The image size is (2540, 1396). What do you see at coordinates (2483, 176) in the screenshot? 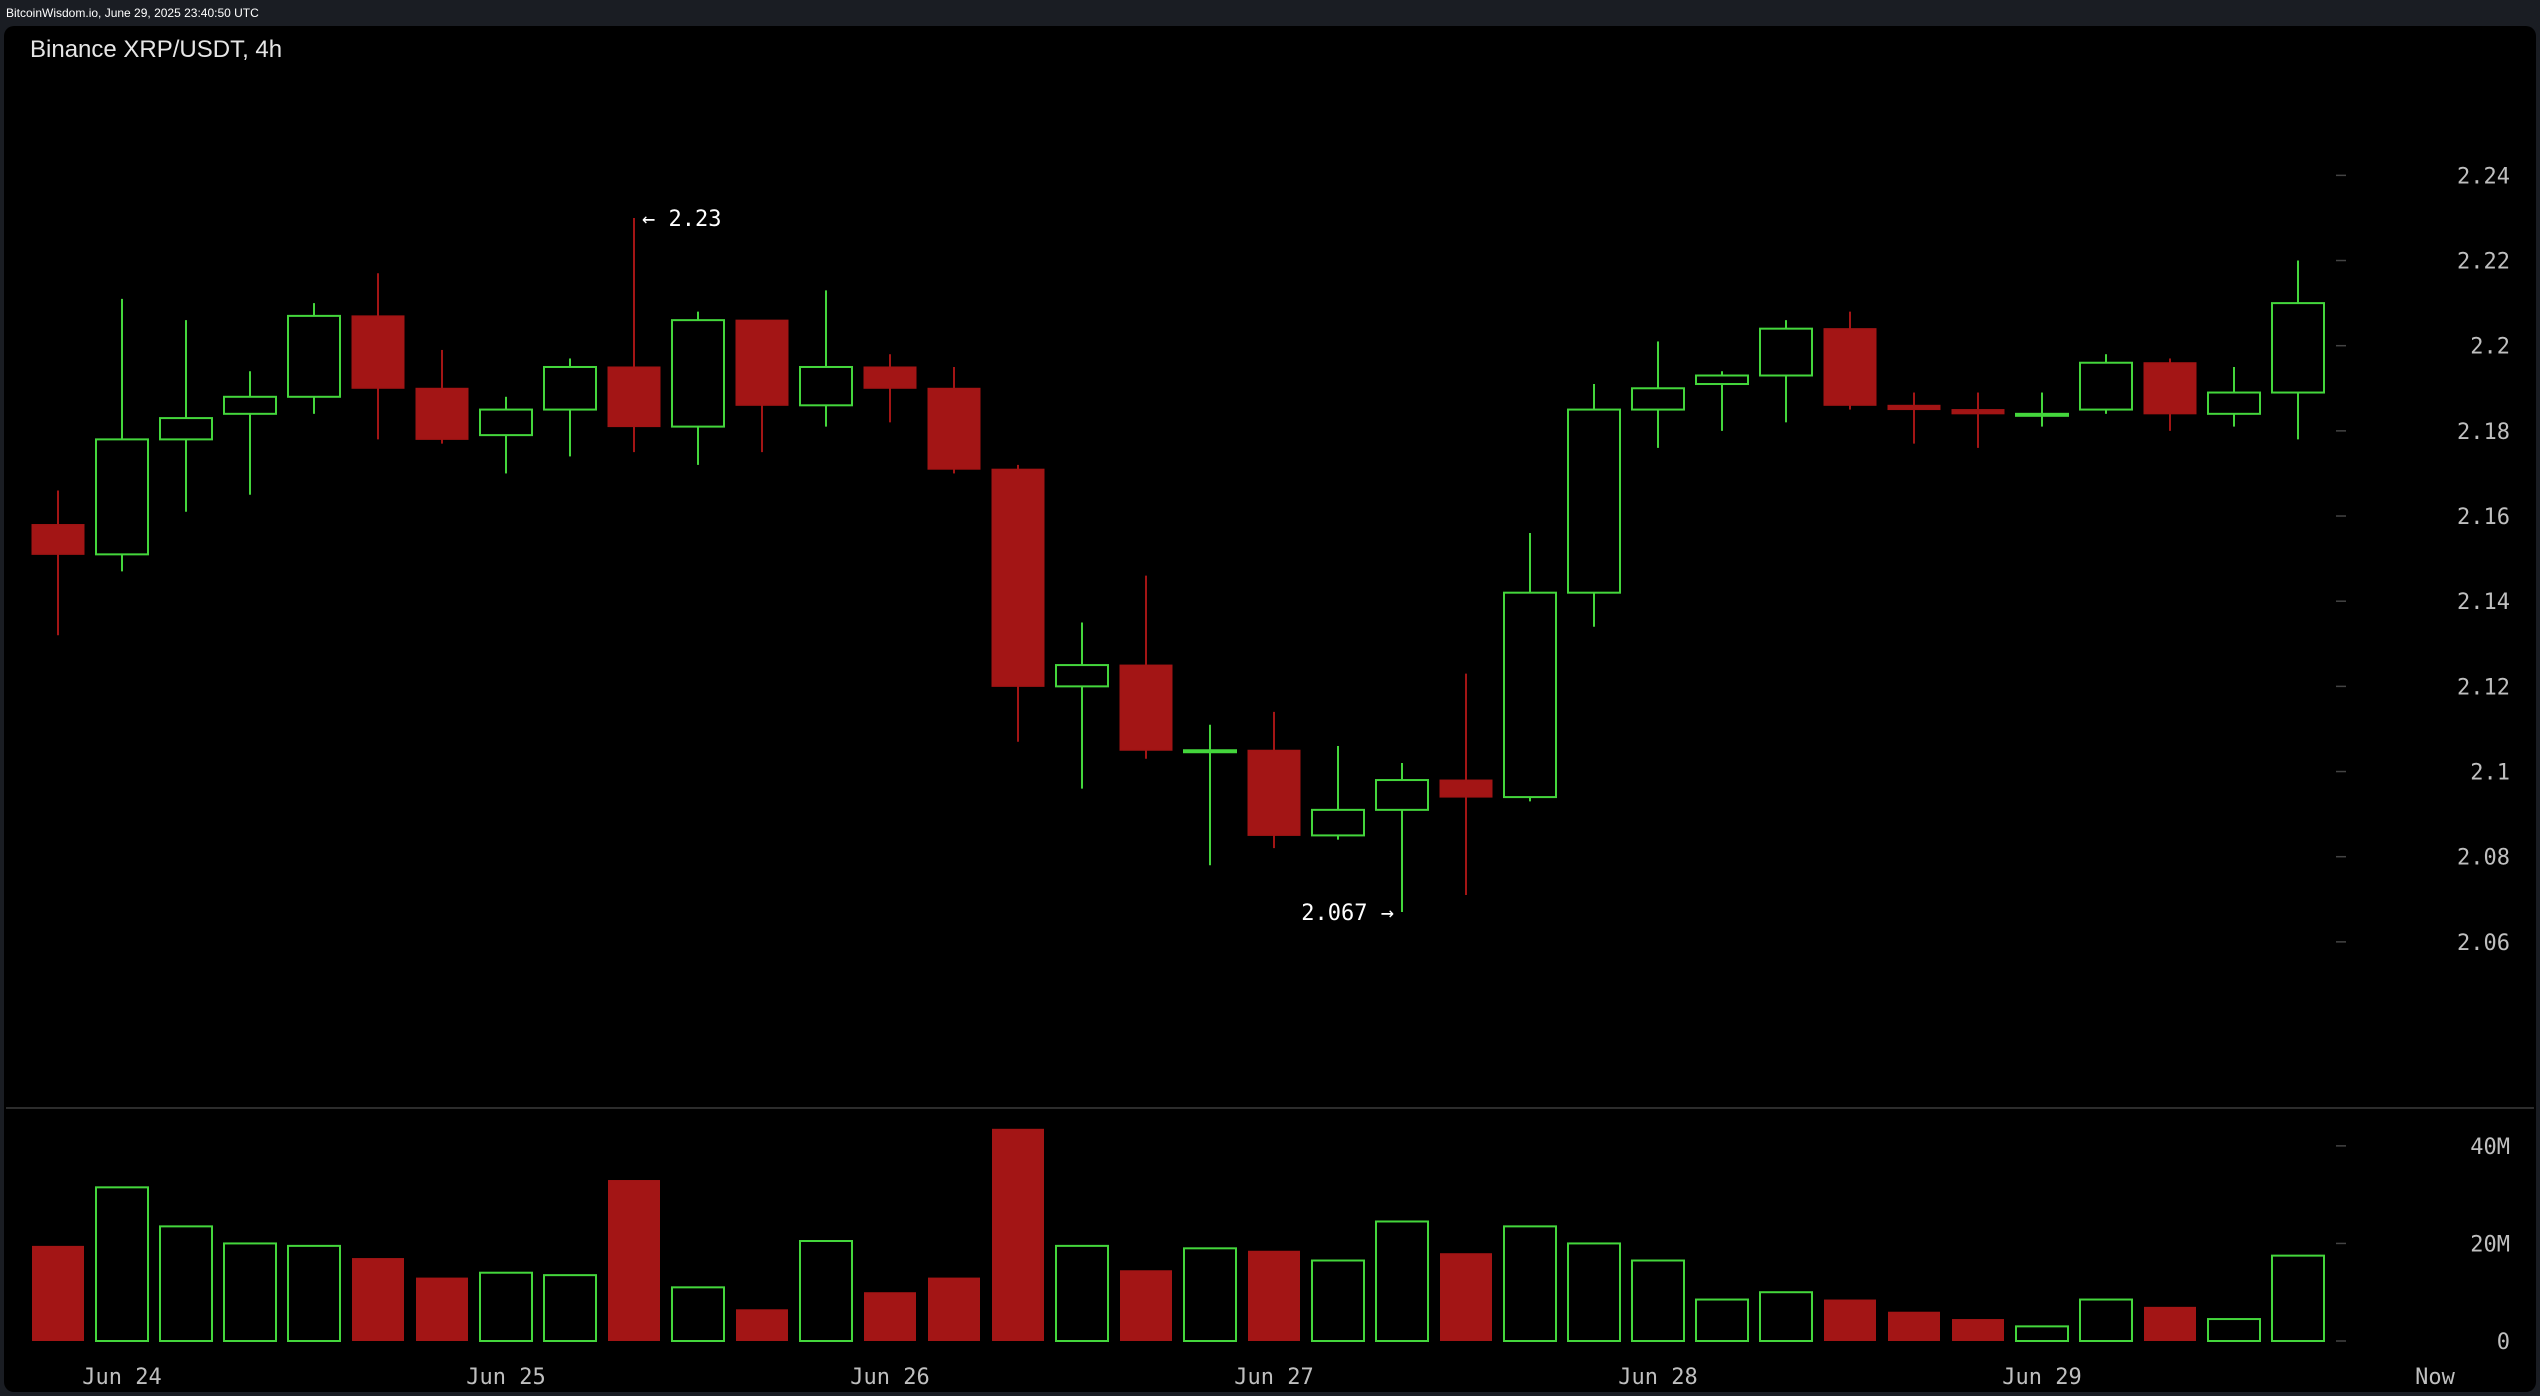
I see `price-tick-label: 2.24` at bounding box center [2483, 176].